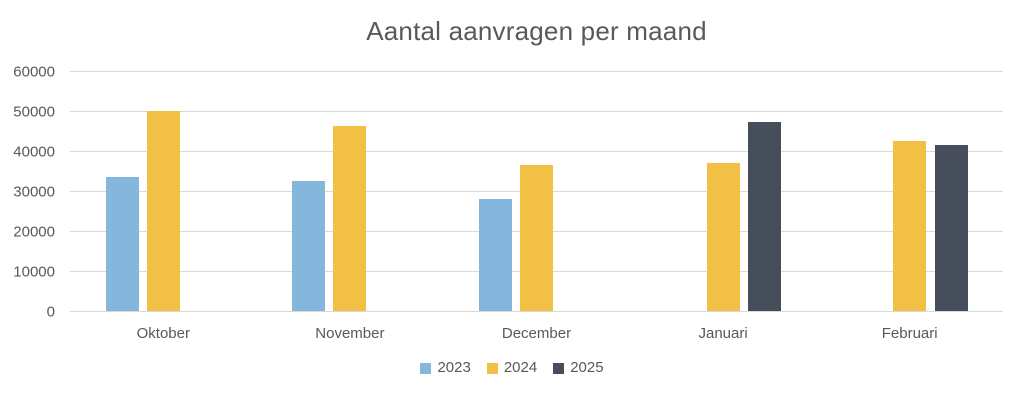  Describe the element at coordinates (536, 238) in the screenshot. I see `bar-2024-december` at that location.